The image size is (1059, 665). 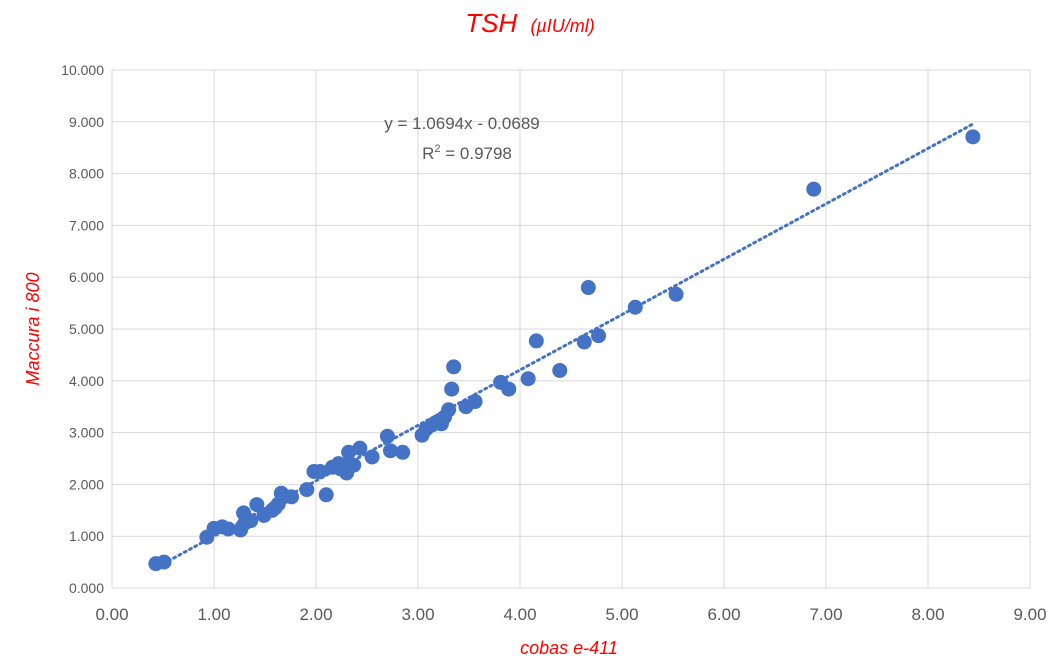 What do you see at coordinates (417, 614) in the screenshot?
I see `x-tick-label: 3.00` at bounding box center [417, 614].